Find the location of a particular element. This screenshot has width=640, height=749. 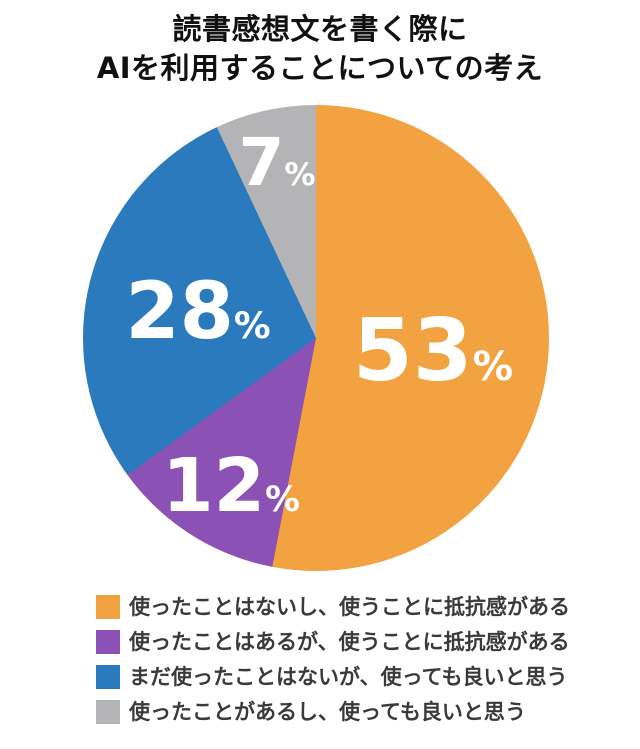

legend-label: 使ったことがあるし、使っても良いと思う is located at coordinates (327, 712).